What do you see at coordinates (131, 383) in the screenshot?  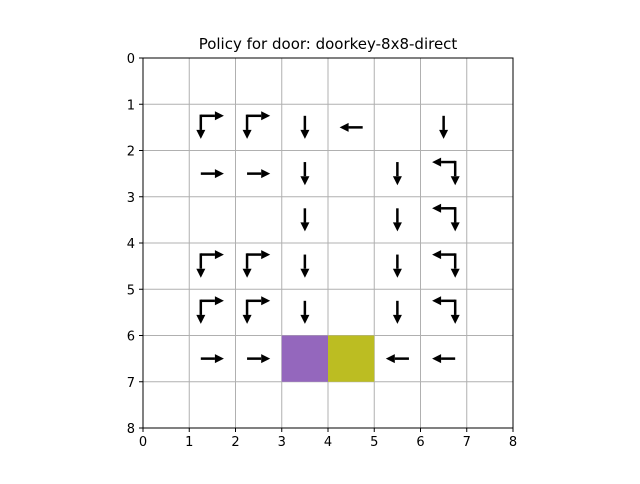 I see `y-tick-label: 7` at bounding box center [131, 383].